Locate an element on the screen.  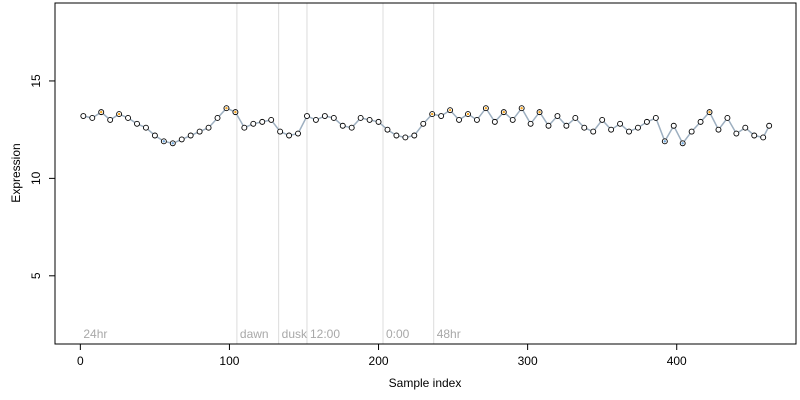
segment-label: dawn is located at coordinates (254, 334).